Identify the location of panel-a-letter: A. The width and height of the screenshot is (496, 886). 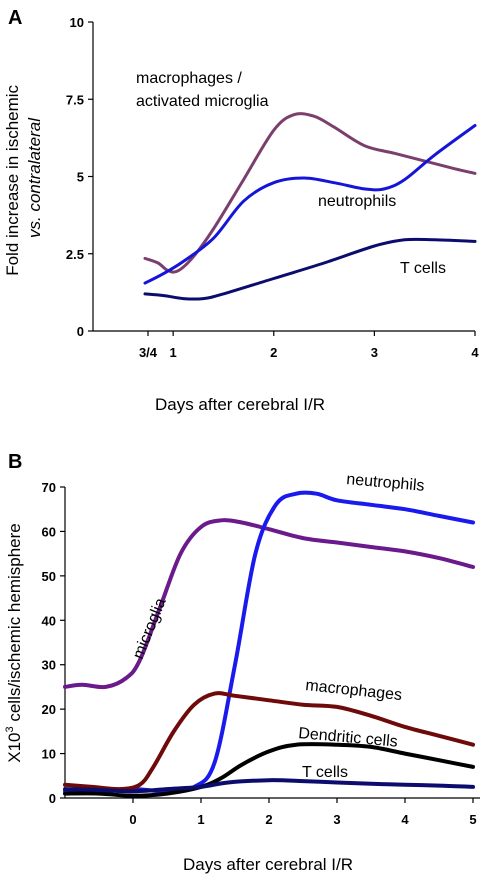
(15, 18).